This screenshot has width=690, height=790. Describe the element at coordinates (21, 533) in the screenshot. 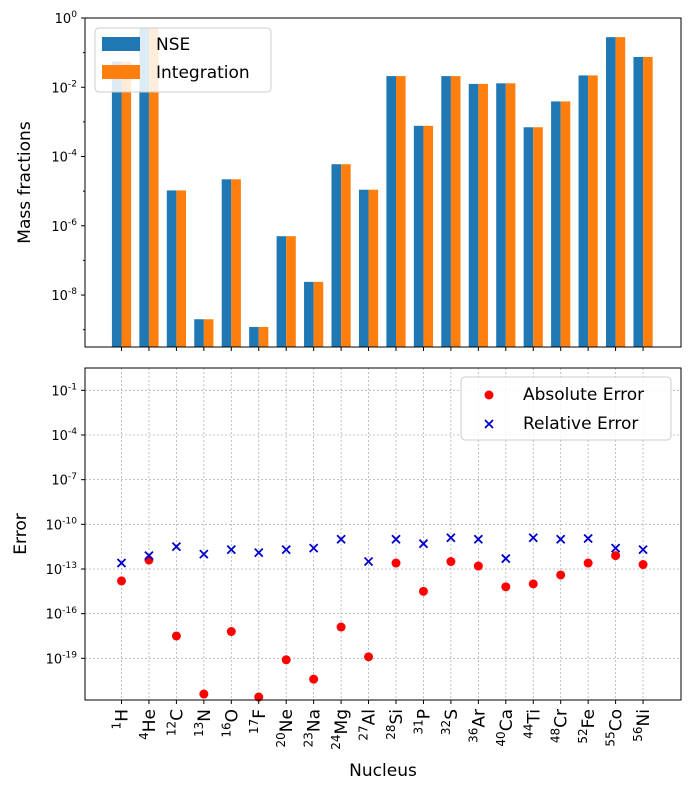

I see `bottom-ylabel: Error` at that location.